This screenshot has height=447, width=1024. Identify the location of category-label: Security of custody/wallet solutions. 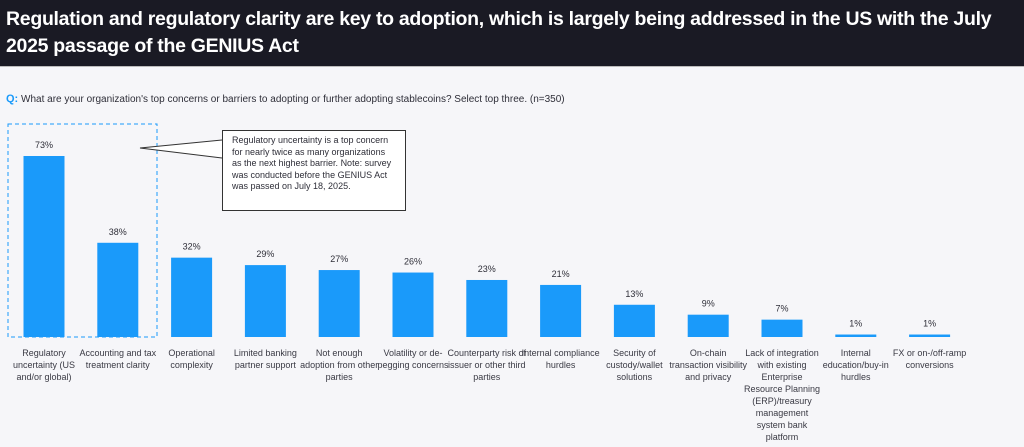
(634, 365).